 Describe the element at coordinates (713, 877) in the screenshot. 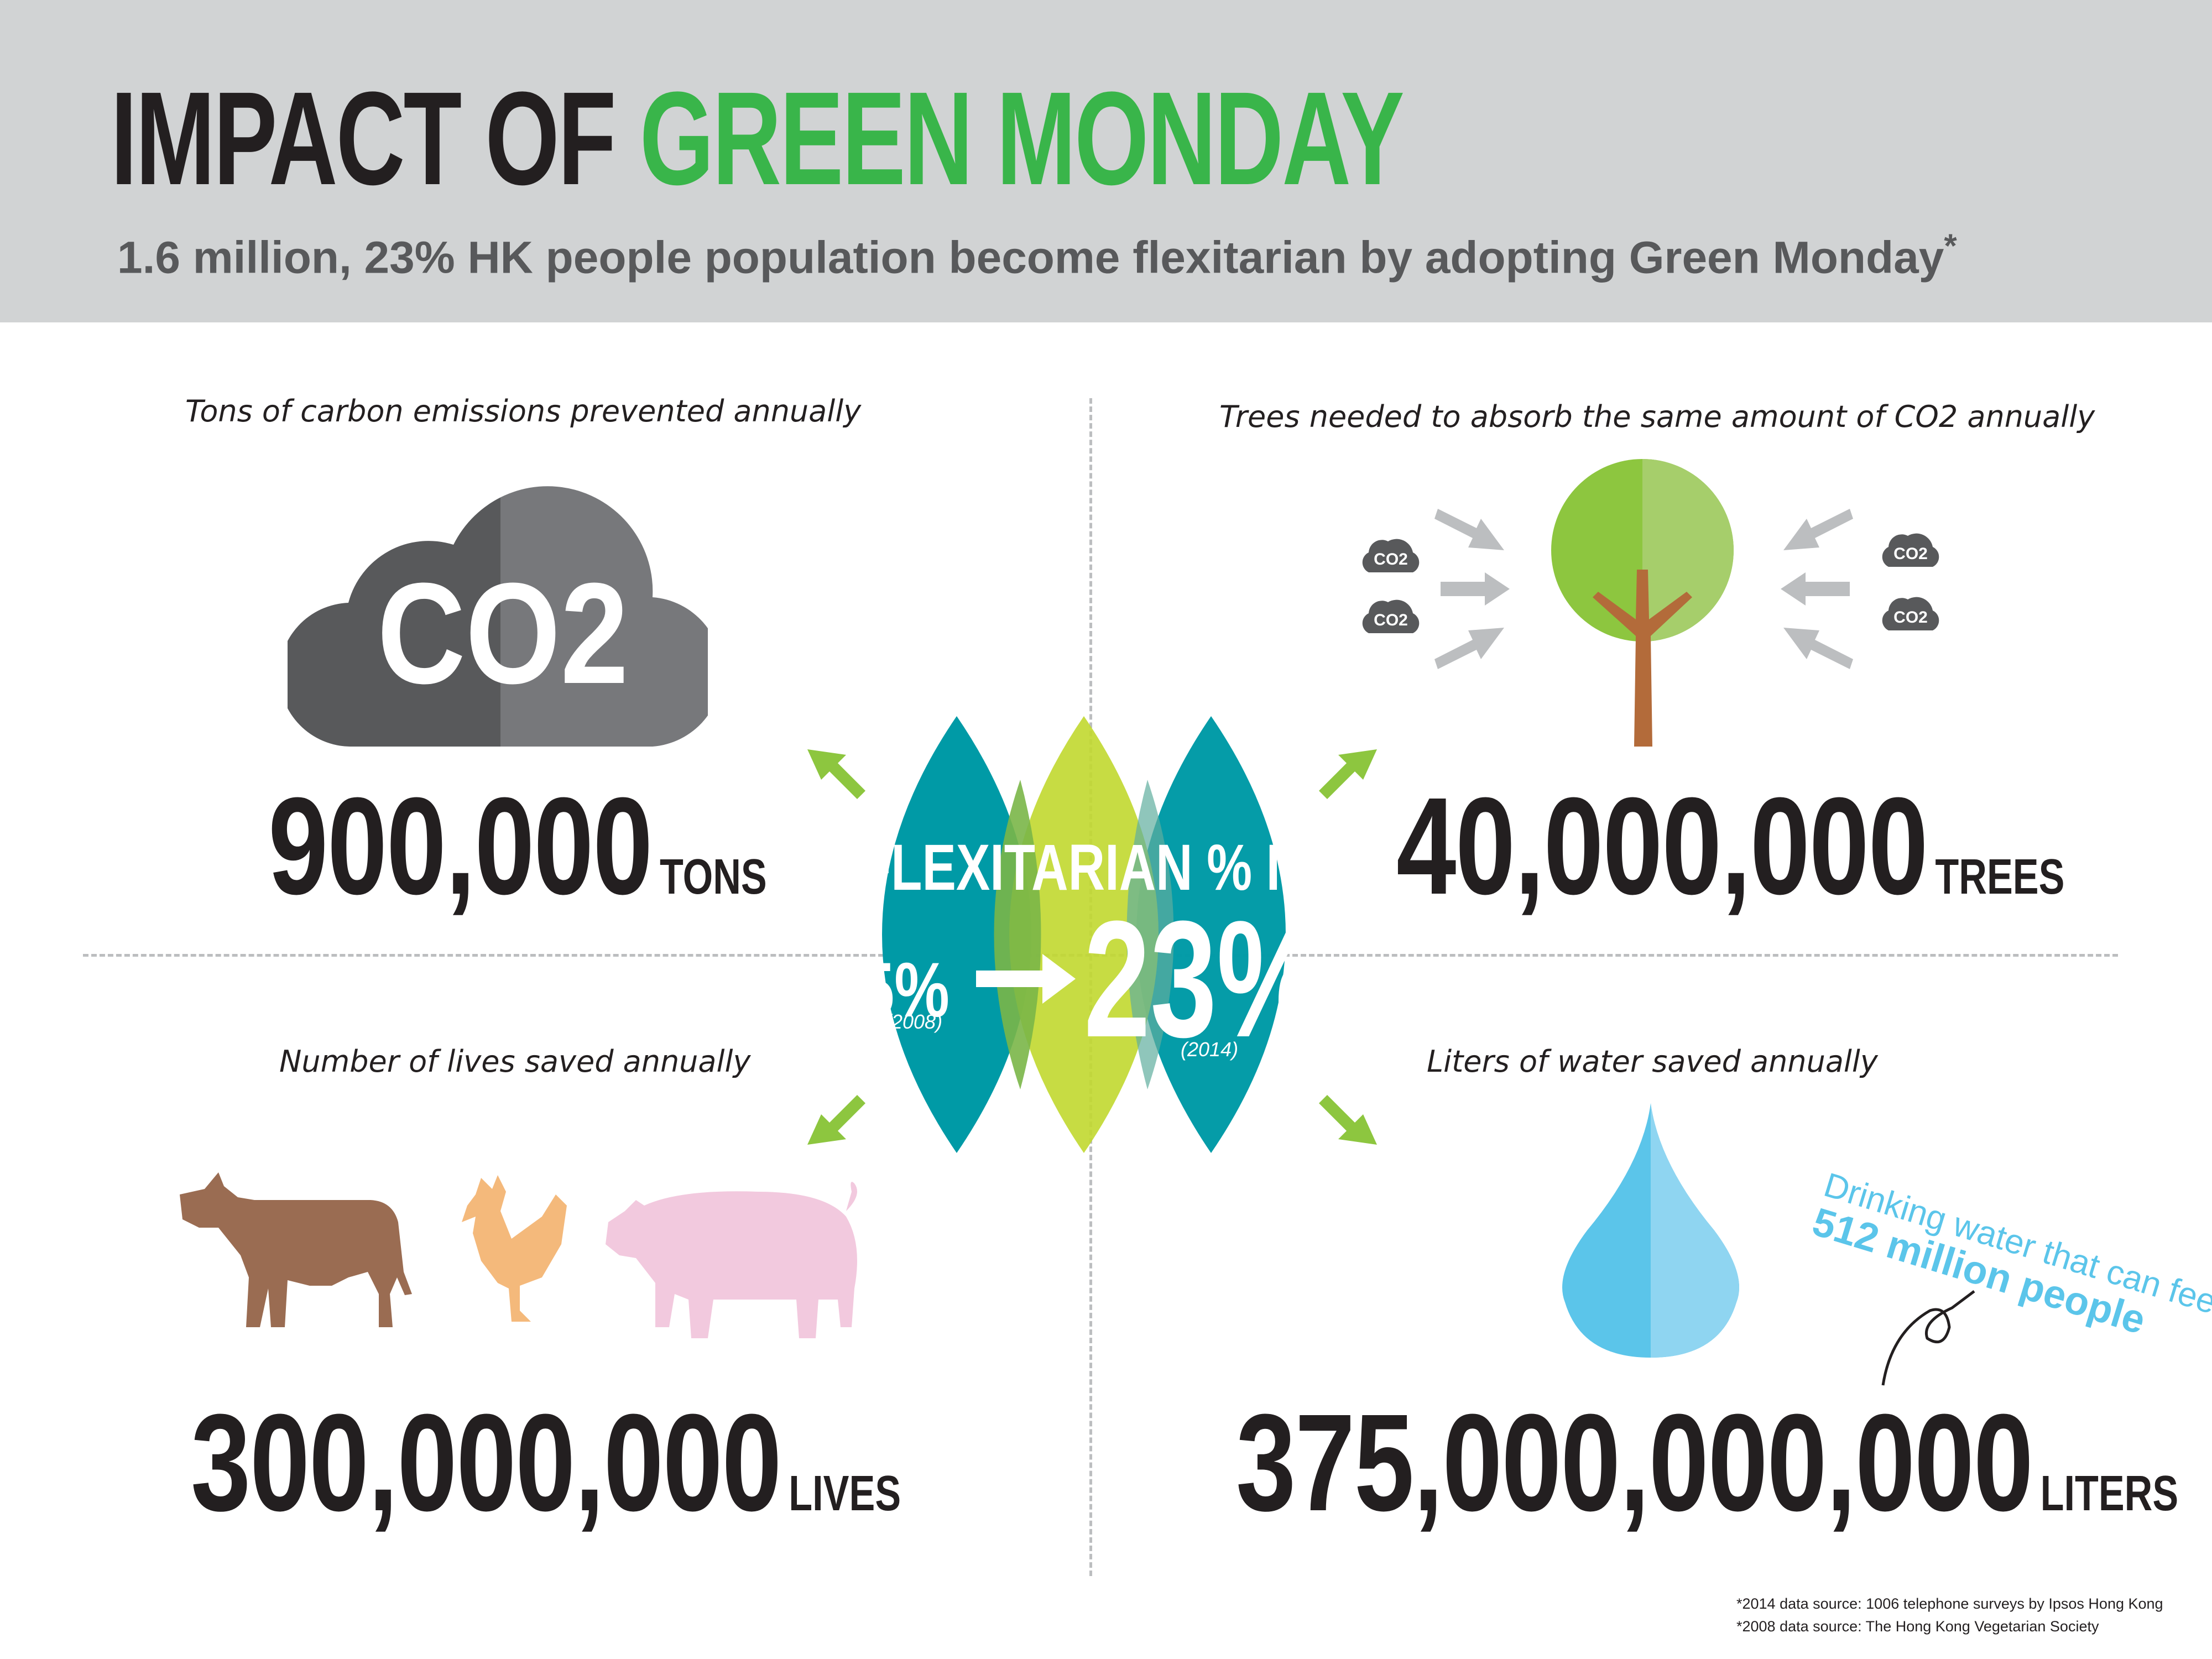

I see `carbon-unit: TONS` at that location.